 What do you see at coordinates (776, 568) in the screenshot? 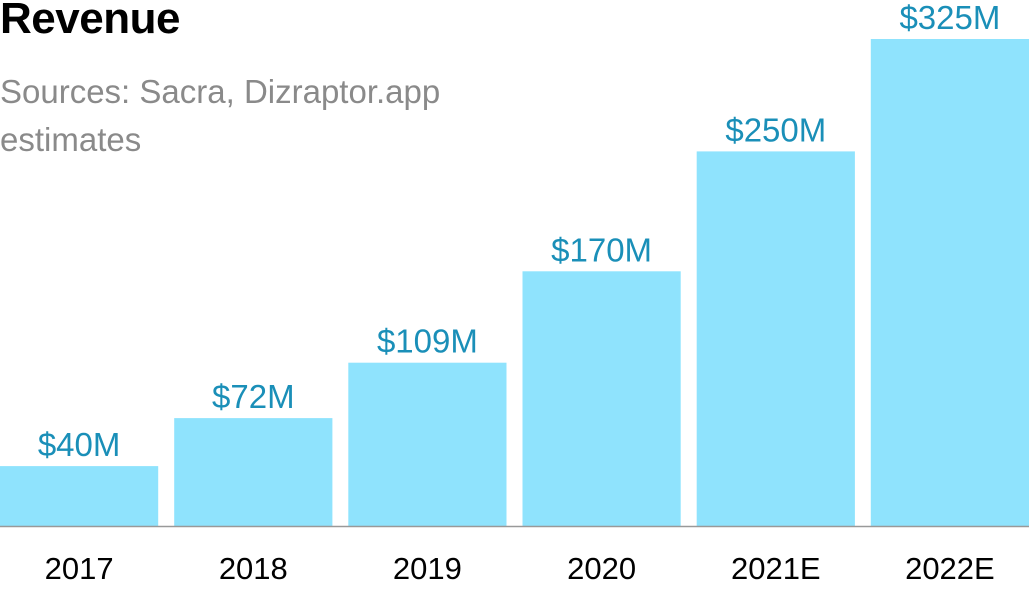
I see `x-tick-label-2021E: 2021E` at bounding box center [776, 568].